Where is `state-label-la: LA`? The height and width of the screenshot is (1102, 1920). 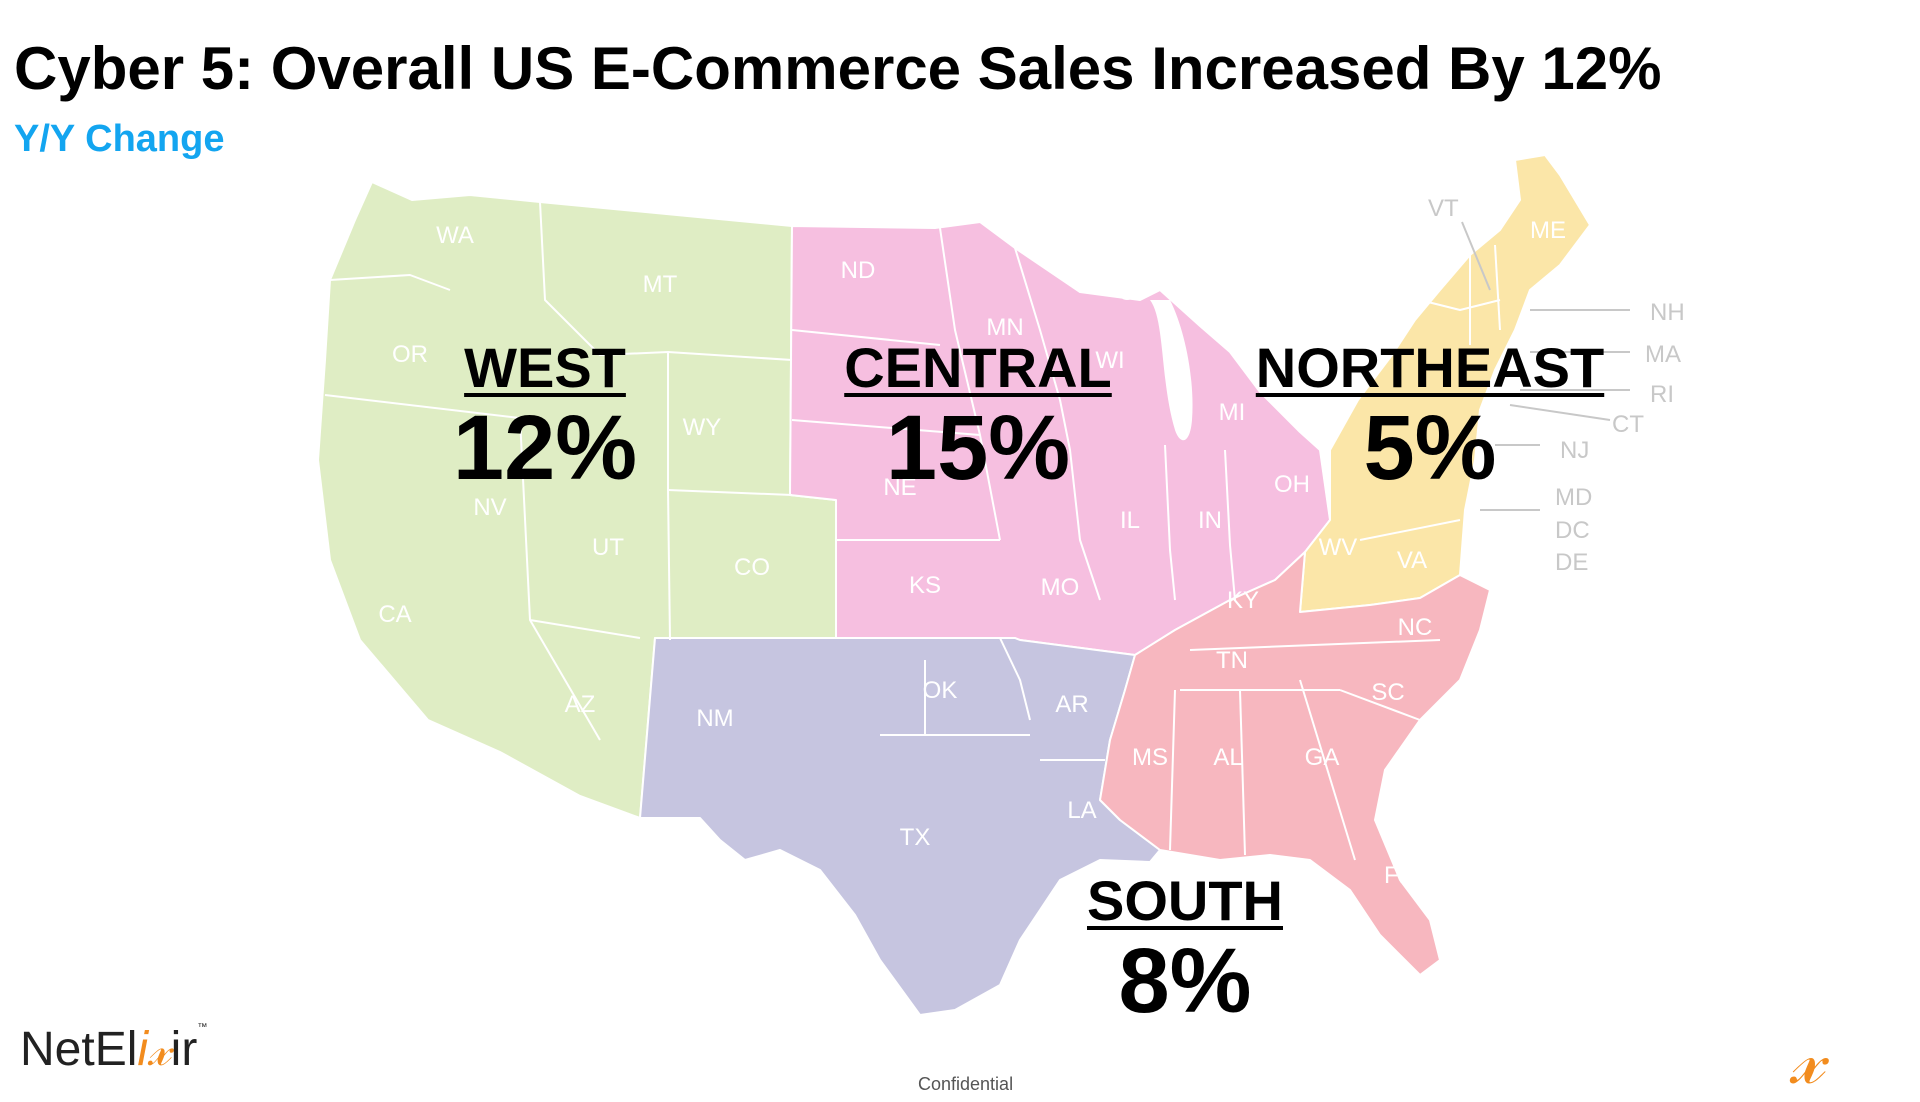 state-label-la: LA is located at coordinates (1081, 810).